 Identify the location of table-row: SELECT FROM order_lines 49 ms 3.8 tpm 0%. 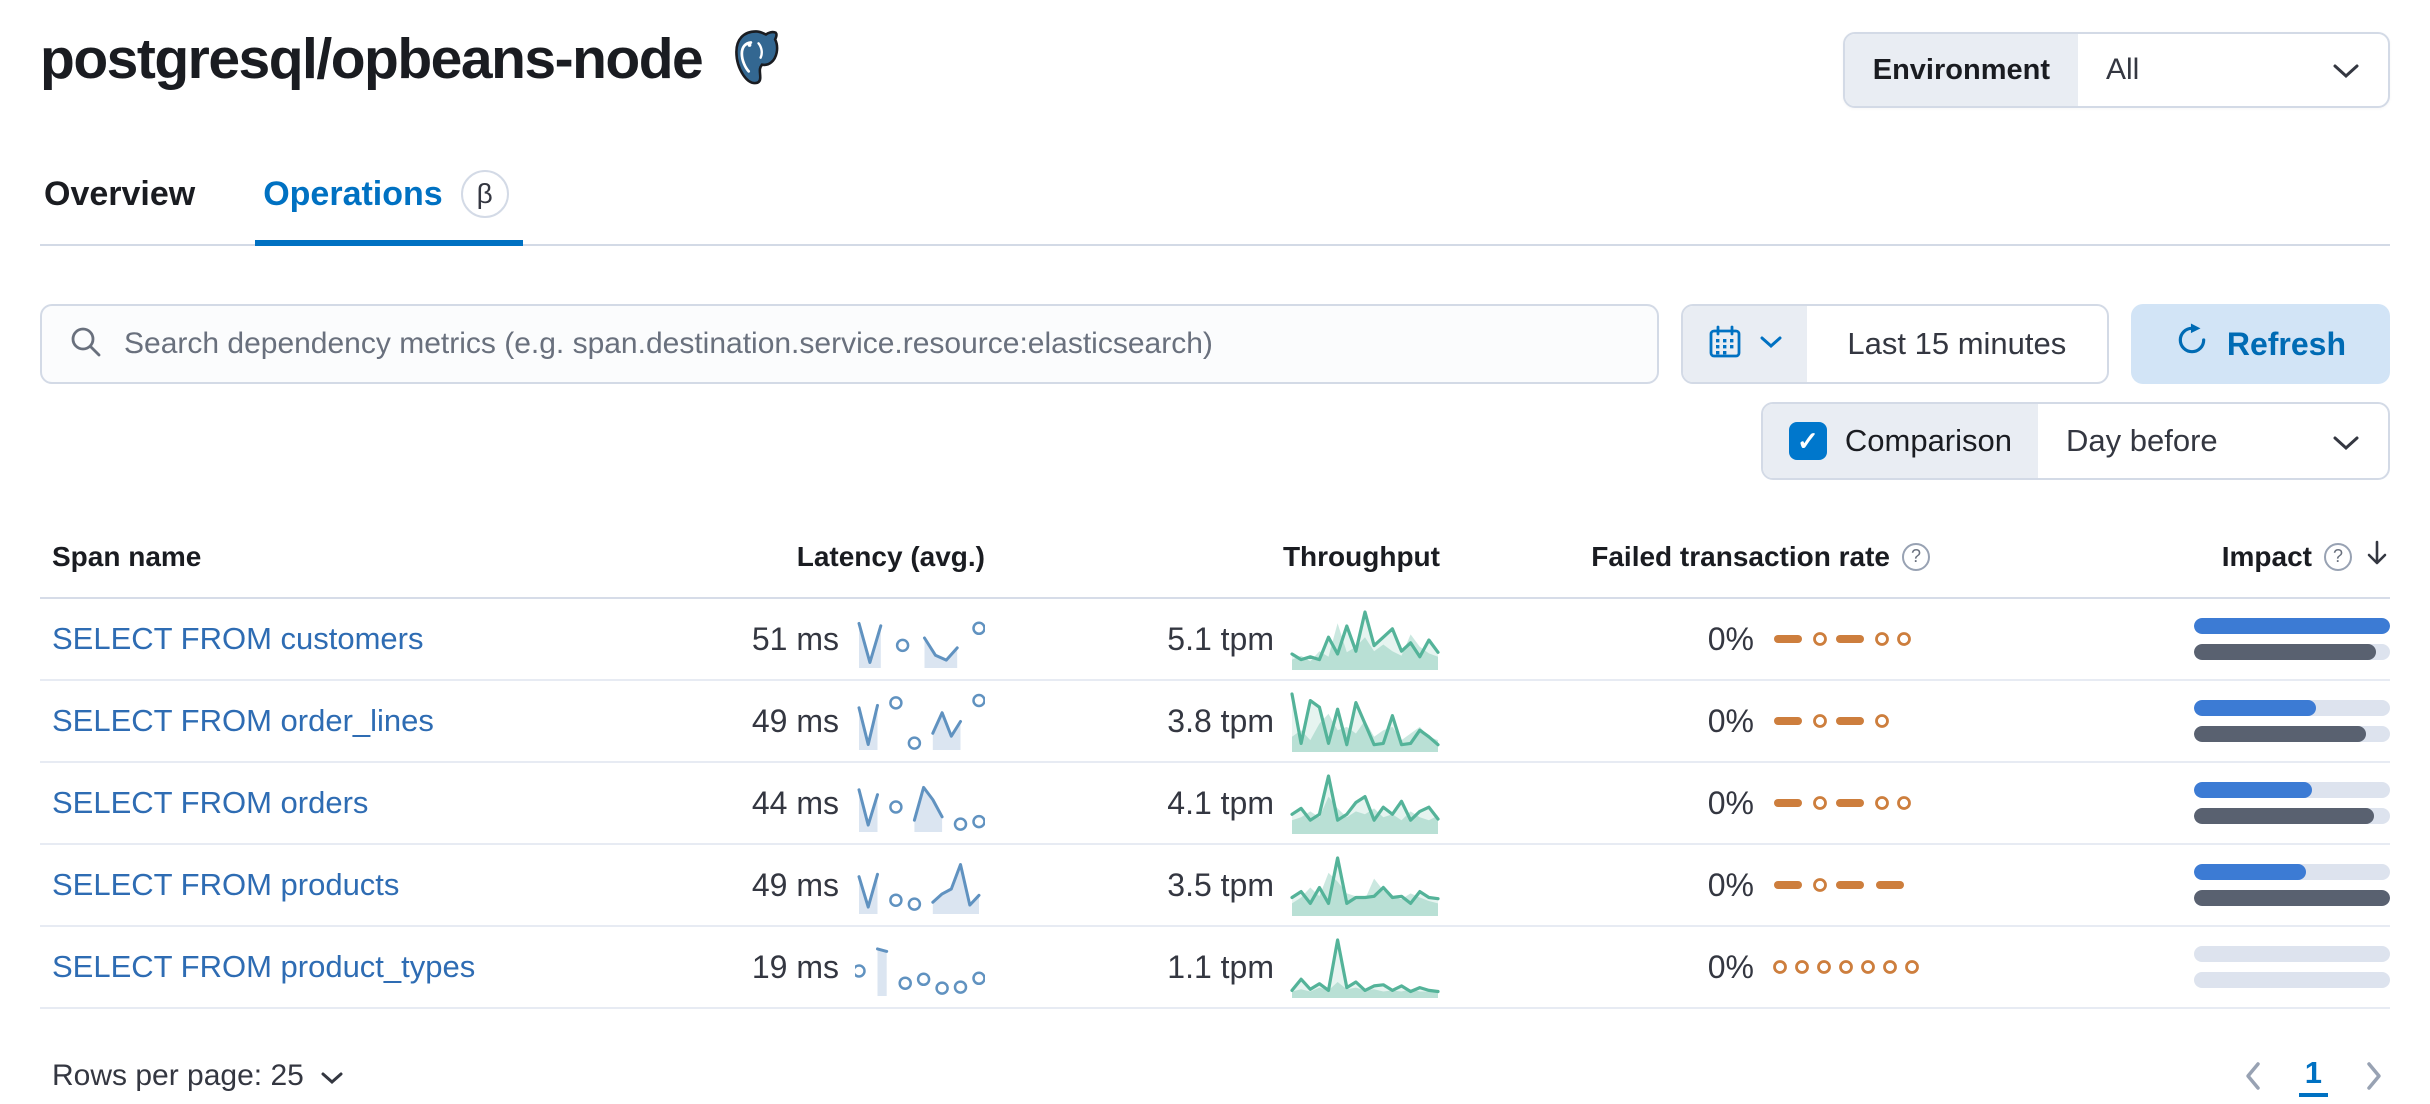
(1215, 722).